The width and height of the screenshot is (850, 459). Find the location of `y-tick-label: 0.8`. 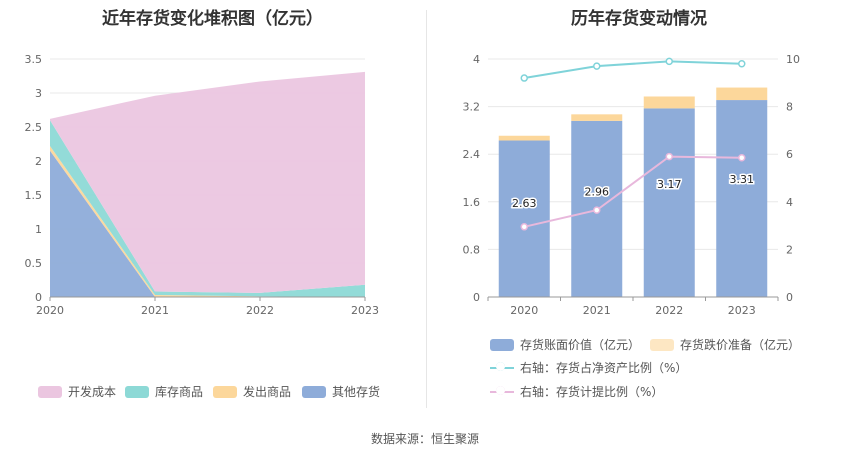

y-tick-label: 0.8 is located at coordinates (472, 249).